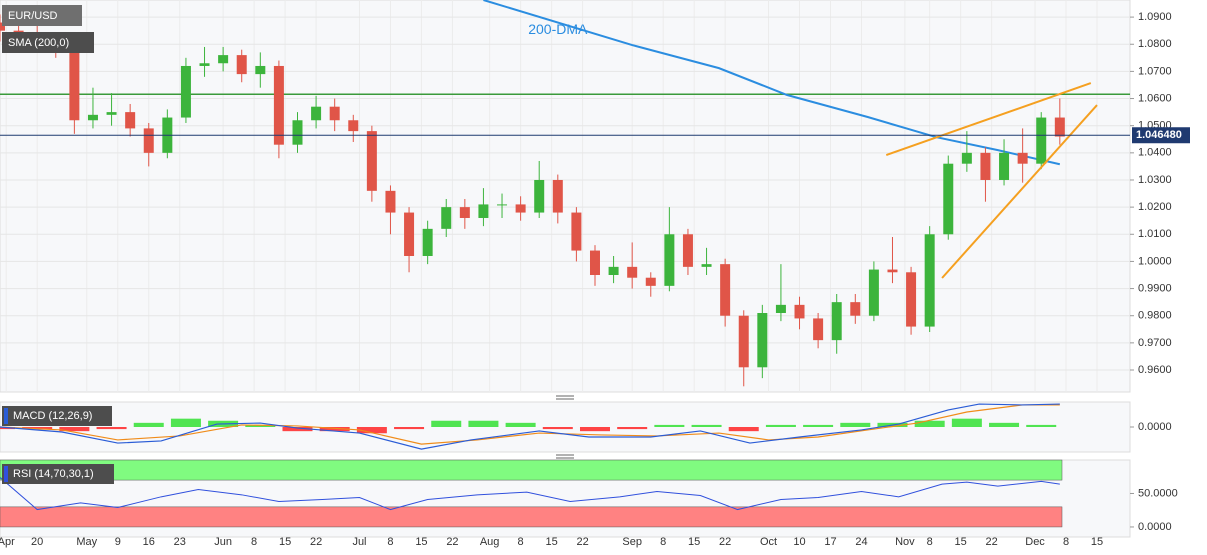 This screenshot has width=1207, height=555. What do you see at coordinates (1155, 71) in the screenshot?
I see `y-tick-label: 1.0700` at bounding box center [1155, 71].